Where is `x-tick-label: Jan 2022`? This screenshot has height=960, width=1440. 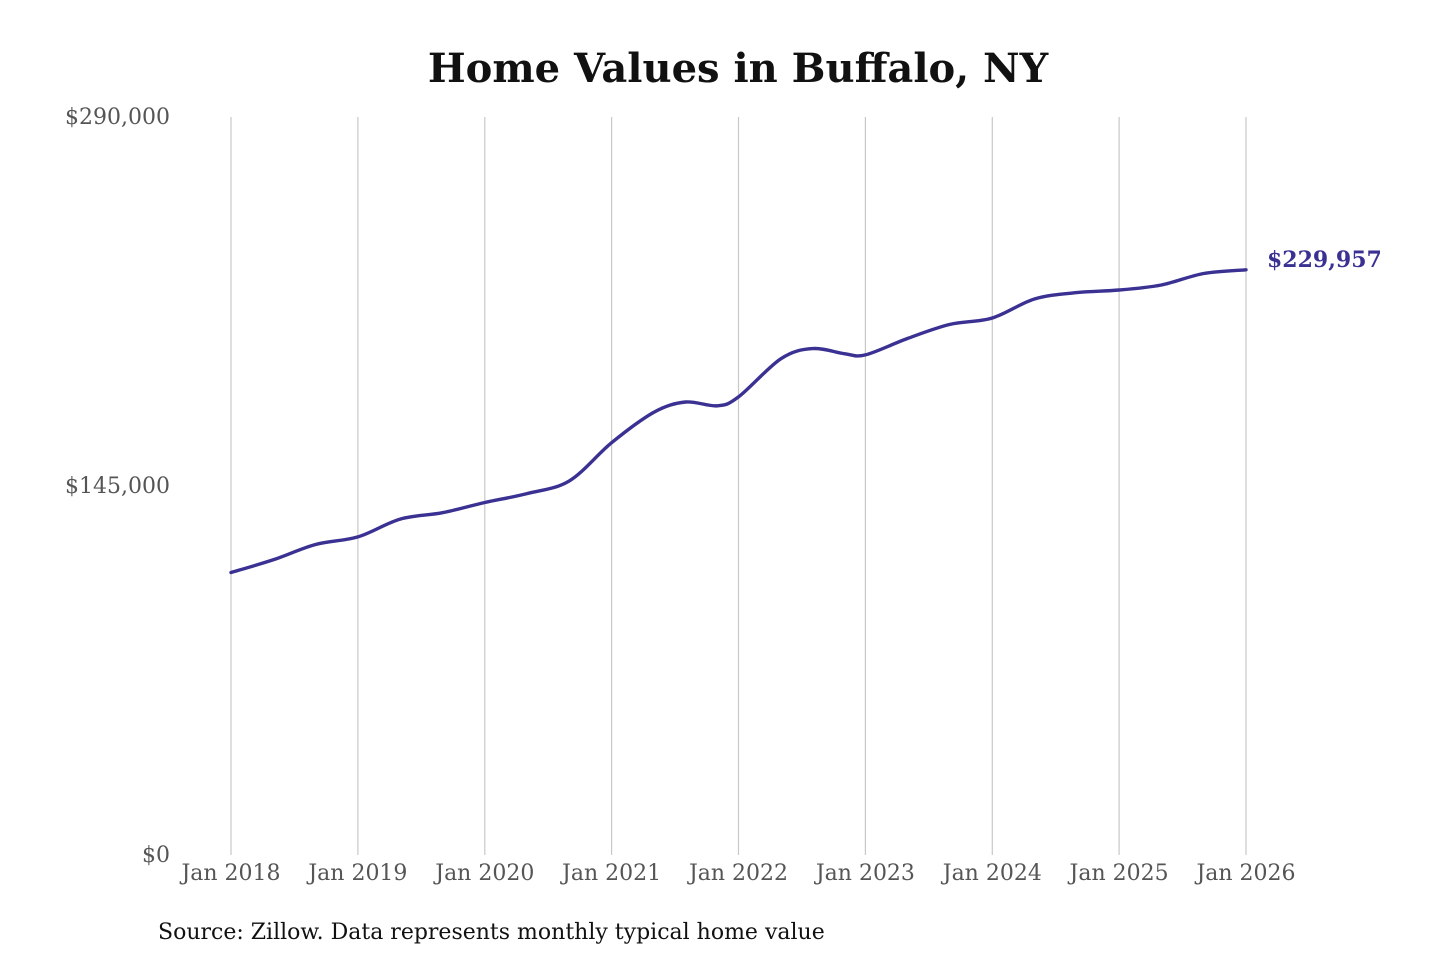 x-tick-label: Jan 2022 is located at coordinates (737, 873).